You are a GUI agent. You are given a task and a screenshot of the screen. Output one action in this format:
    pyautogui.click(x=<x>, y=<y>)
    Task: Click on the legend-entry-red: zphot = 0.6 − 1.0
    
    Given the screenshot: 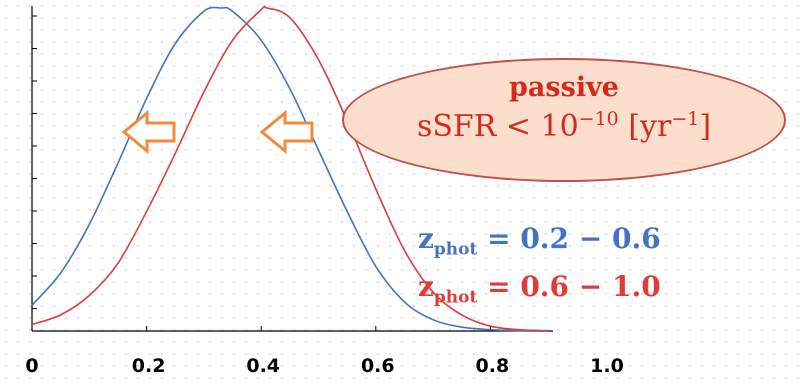 What is the action you would take?
    pyautogui.click(x=539, y=289)
    